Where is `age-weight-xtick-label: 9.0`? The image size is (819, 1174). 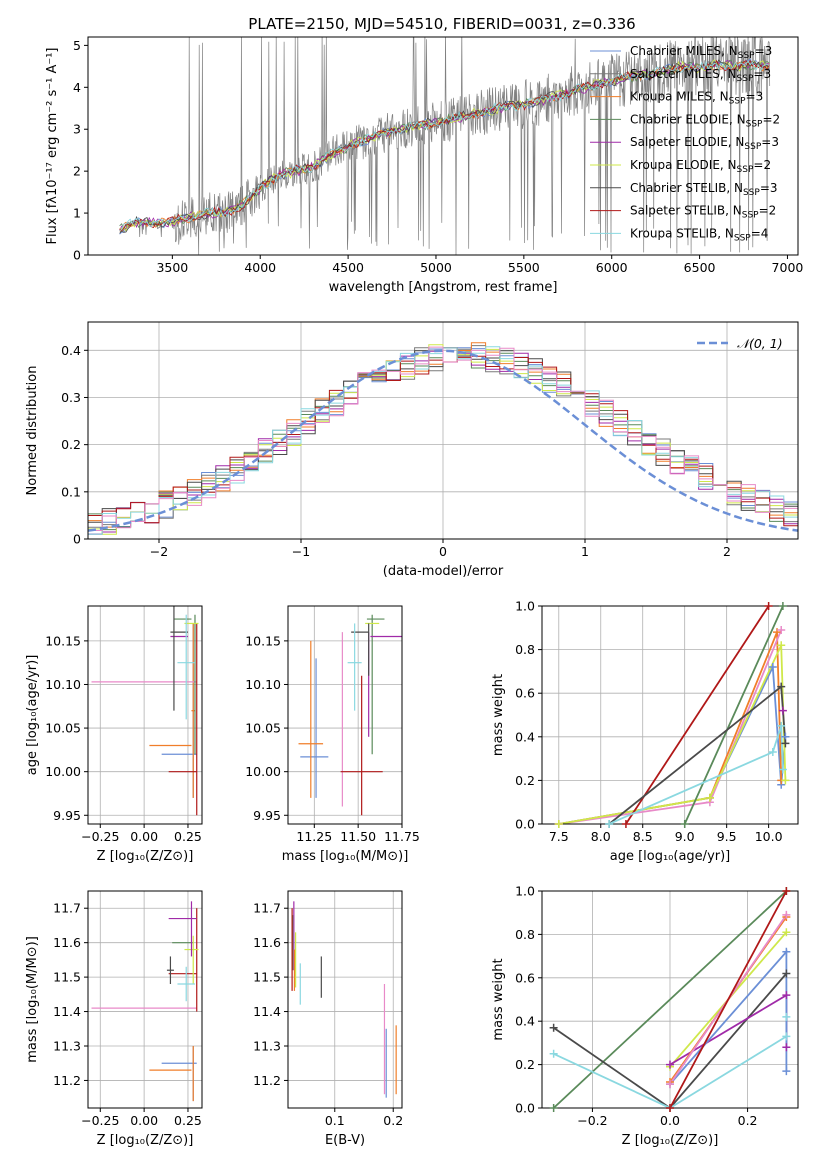 age-weight-xtick-label: 9.0 is located at coordinates (685, 836).